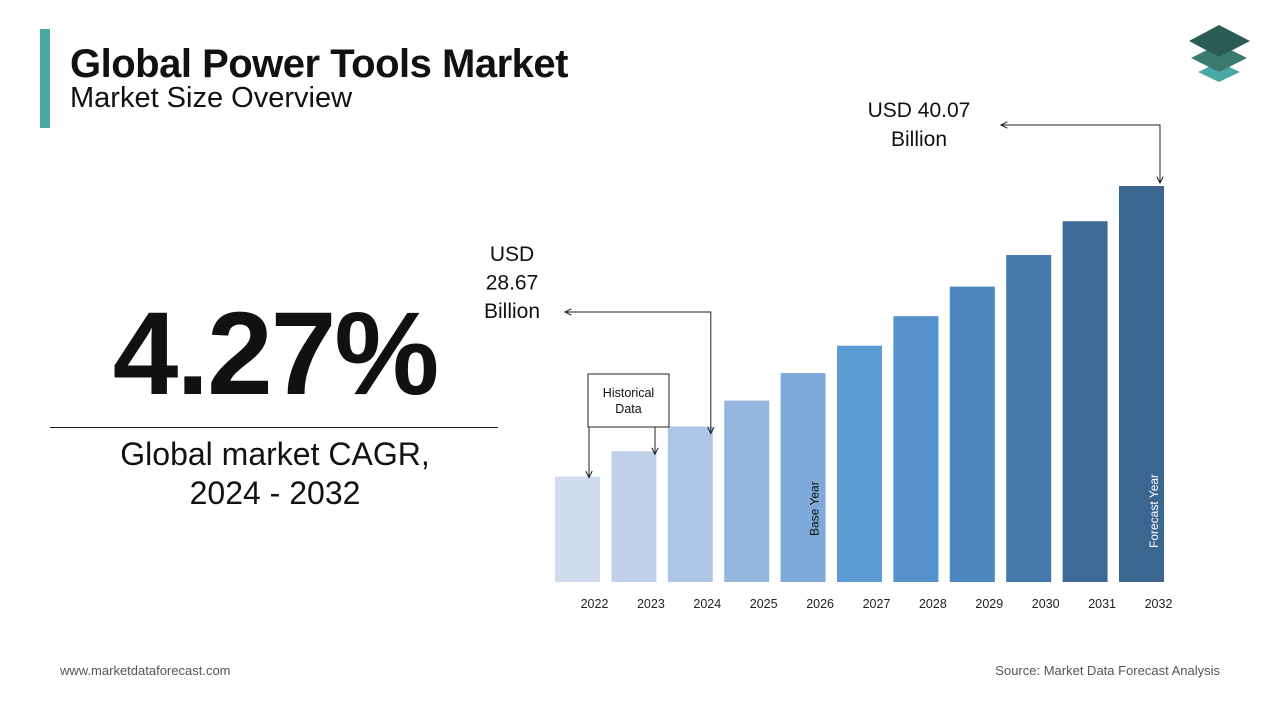  Describe the element at coordinates (512, 311) in the screenshot. I see `start-value-line: Billion` at that location.